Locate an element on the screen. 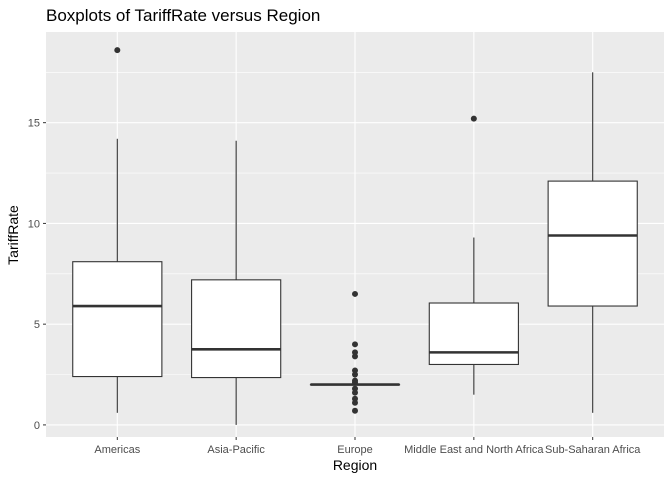 The height and width of the screenshot is (480, 672). x-tick-label: Americas is located at coordinates (117, 450).